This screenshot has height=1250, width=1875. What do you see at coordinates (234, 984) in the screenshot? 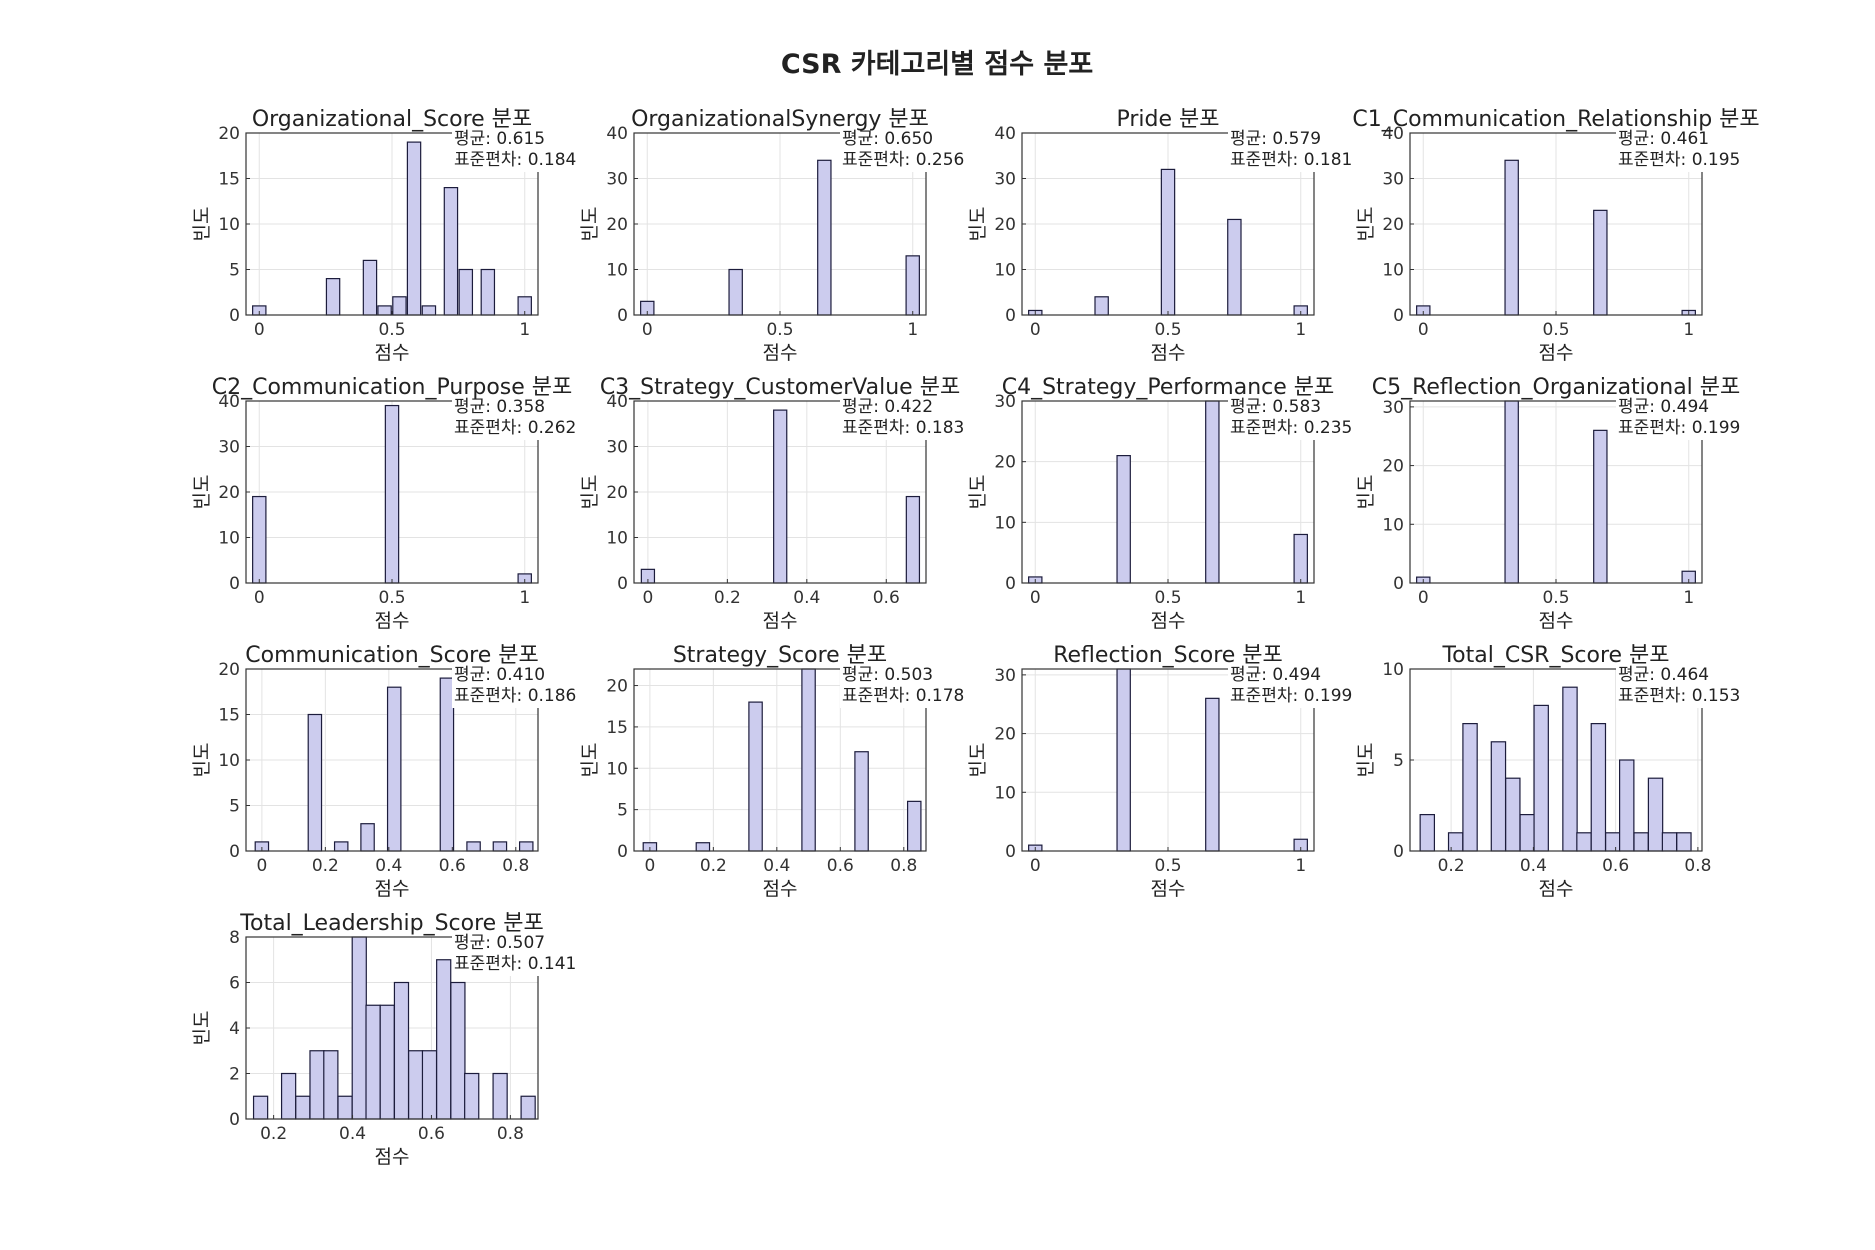
I see `y-tick-label: 6` at bounding box center [234, 984].